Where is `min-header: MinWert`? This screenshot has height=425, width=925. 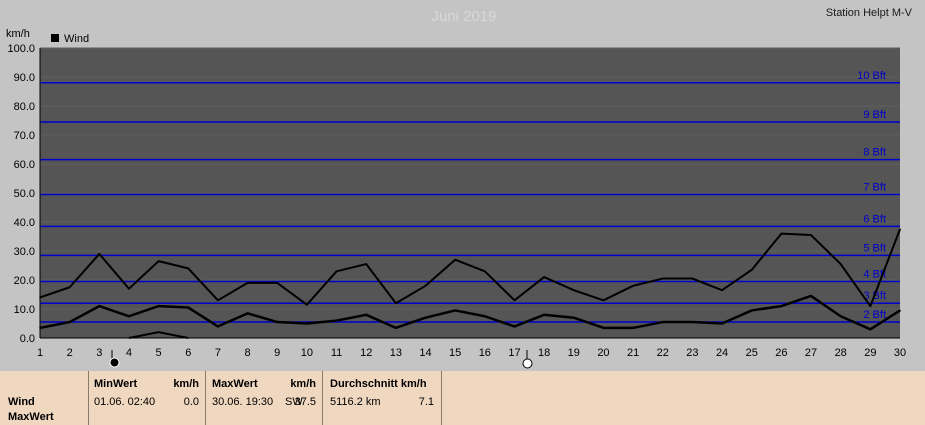
min-header: MinWert is located at coordinates (116, 384).